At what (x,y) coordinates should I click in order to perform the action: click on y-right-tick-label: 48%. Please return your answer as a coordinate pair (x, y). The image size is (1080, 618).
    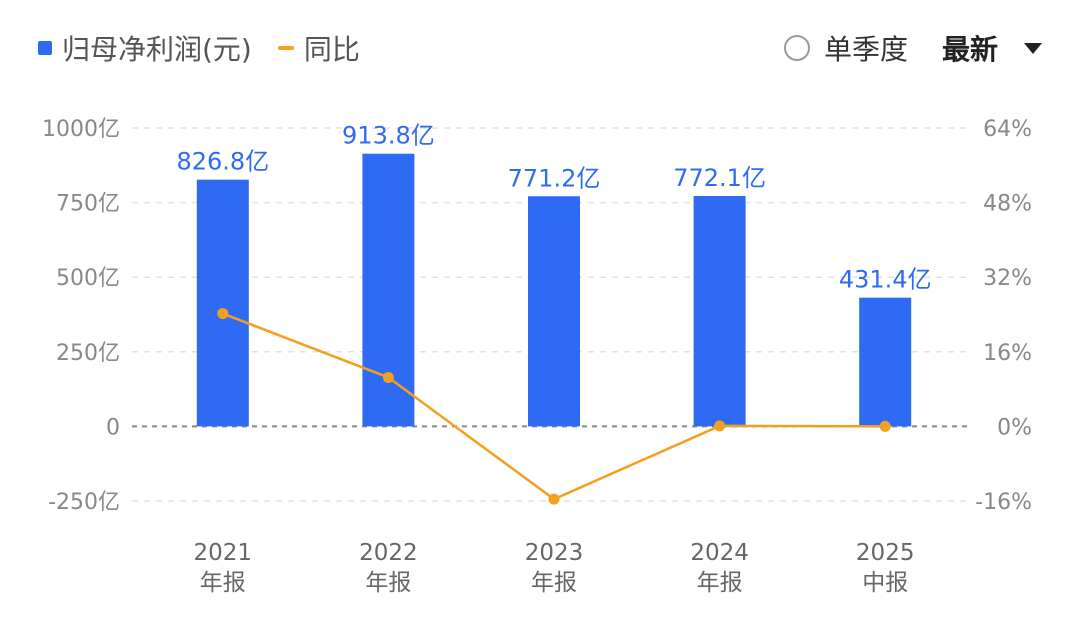
    Looking at the image, I should click on (1007, 204).